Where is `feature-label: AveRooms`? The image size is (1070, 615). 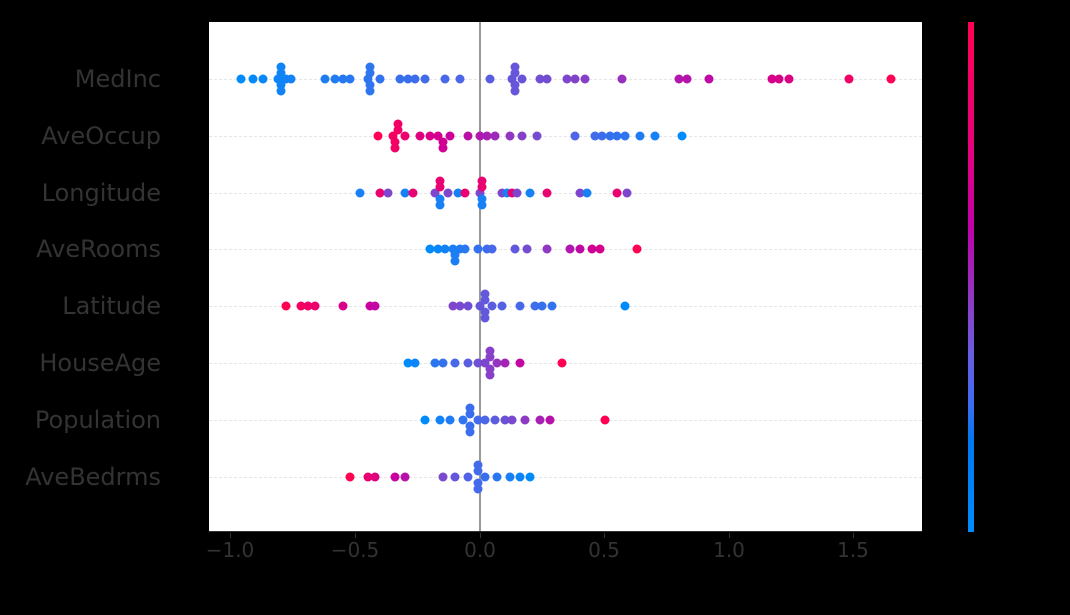
feature-label: AveRooms is located at coordinates (98, 249).